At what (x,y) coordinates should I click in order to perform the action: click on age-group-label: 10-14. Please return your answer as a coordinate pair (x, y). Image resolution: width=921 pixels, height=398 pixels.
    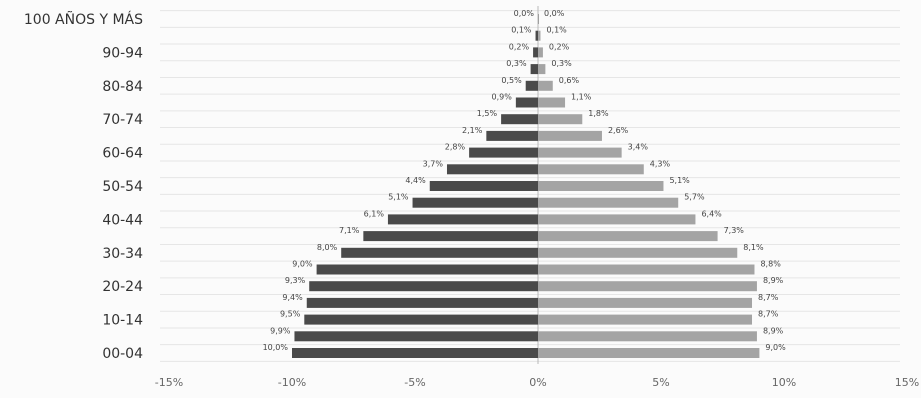
    Looking at the image, I should click on (122, 321).